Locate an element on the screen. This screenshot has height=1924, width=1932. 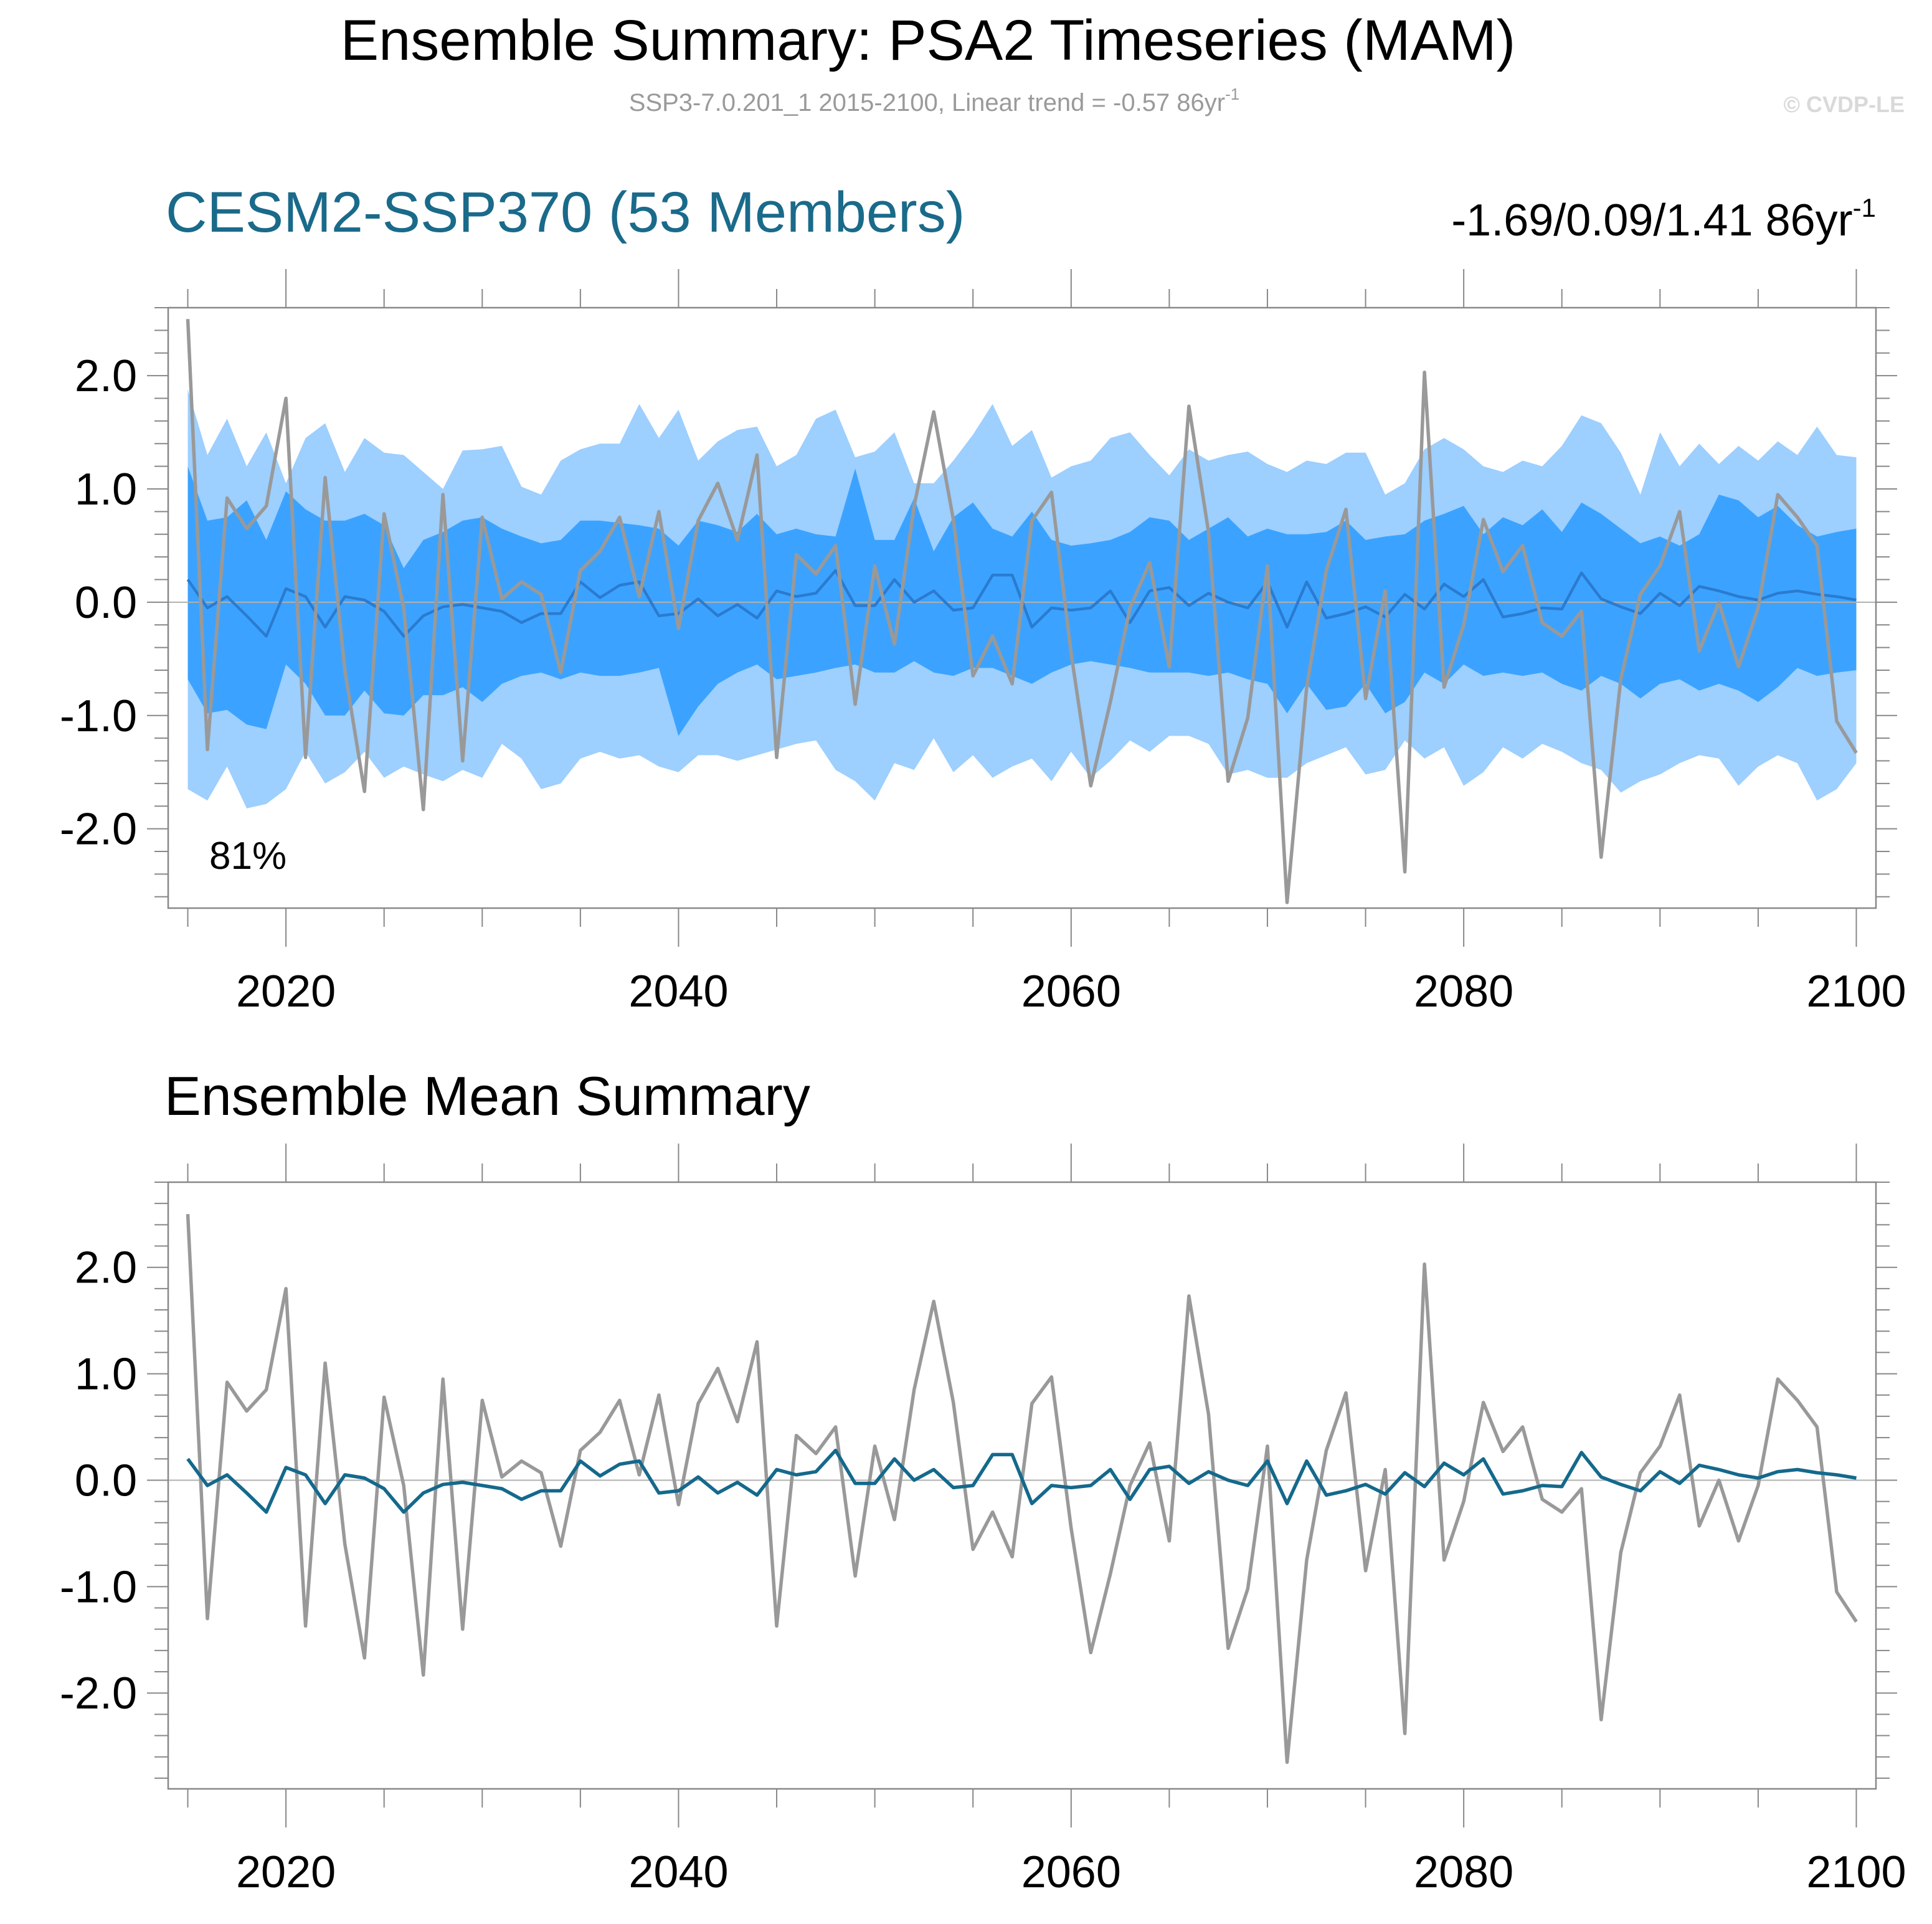
trend-text: -1.69/0.09/1.41 86yr is located at coordinates (1652, 220).